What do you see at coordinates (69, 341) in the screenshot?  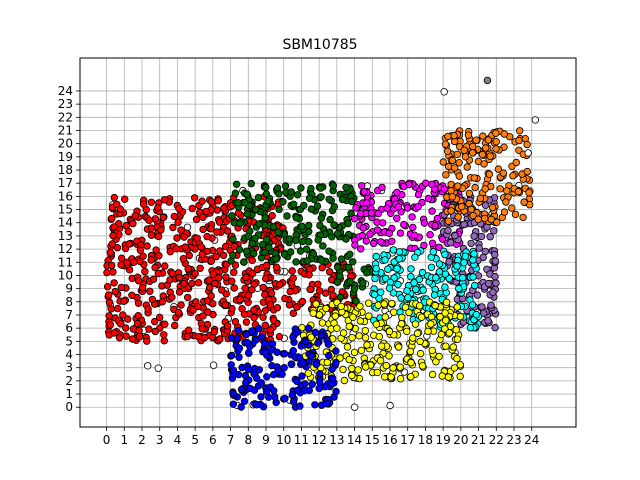 I see `y-tick-label: 5` at bounding box center [69, 341].